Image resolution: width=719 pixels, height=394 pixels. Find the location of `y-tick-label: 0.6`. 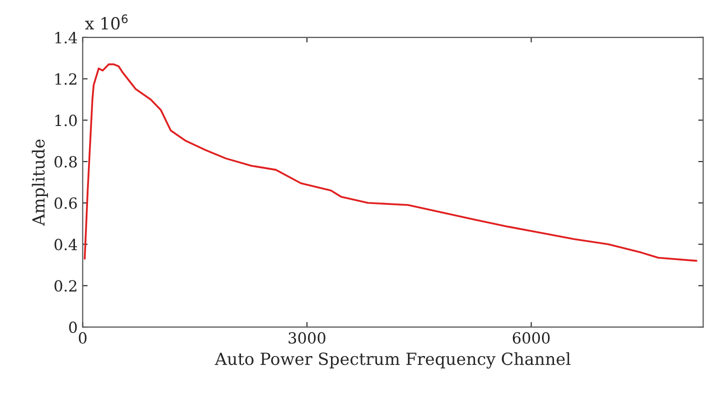

y-tick-label: 0.6 is located at coordinates (65, 203).